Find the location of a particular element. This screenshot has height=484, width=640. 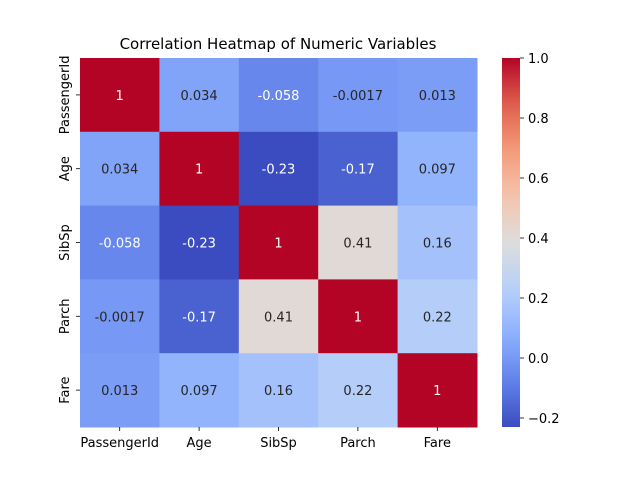

y-axis: PassengerId Age SibSp Parch Fare is located at coordinates (69, 230).